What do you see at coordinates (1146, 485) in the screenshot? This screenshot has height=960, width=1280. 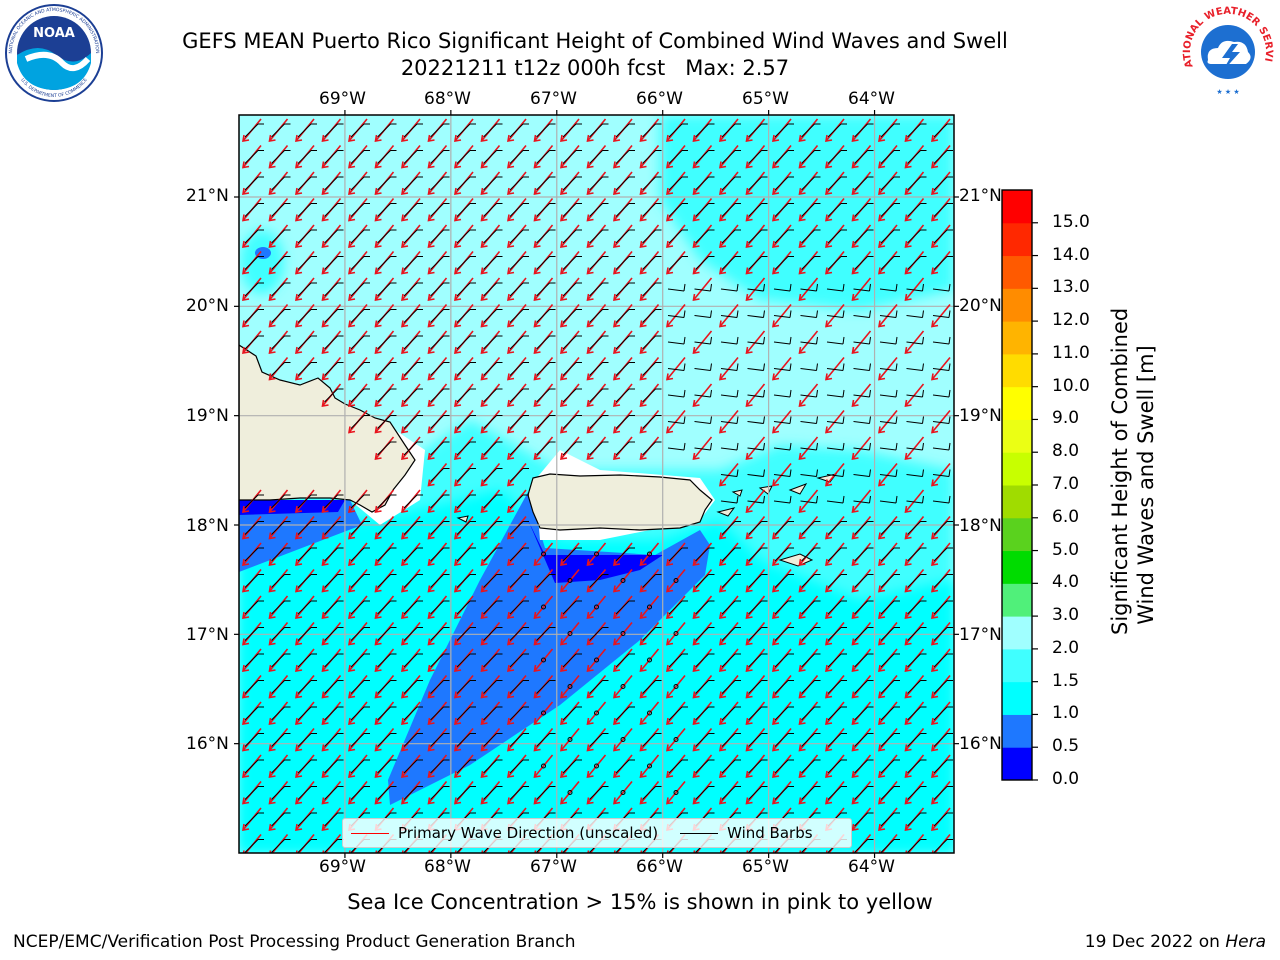 I see `colorbar-label-line2: Wind Waves and Swell [m]` at bounding box center [1146, 485].